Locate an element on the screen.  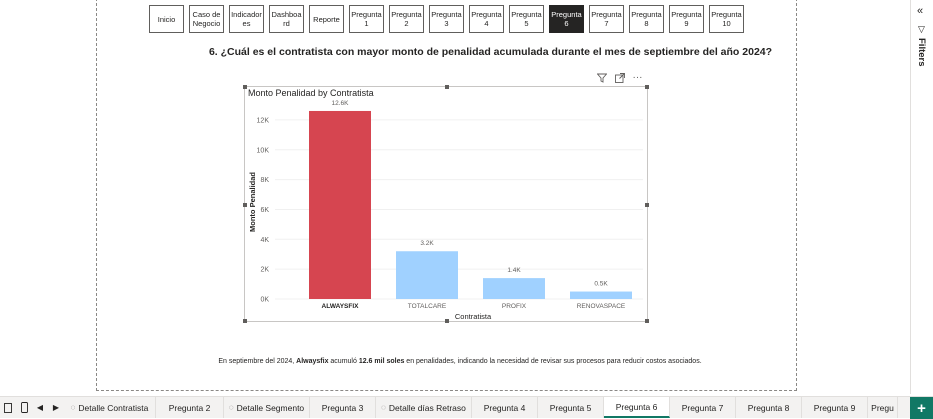
x-axis-label: Contratista is located at coordinates (473, 316).